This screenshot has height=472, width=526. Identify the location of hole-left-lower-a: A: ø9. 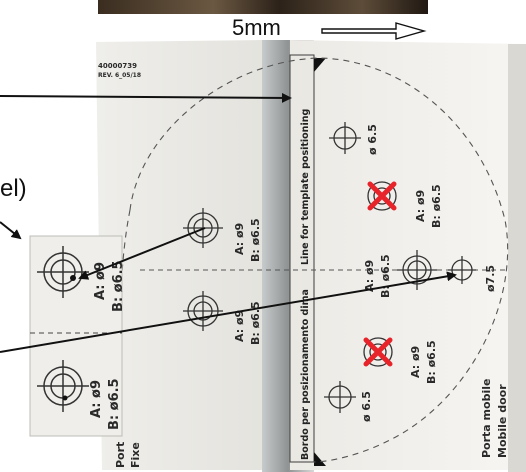
(239, 326).